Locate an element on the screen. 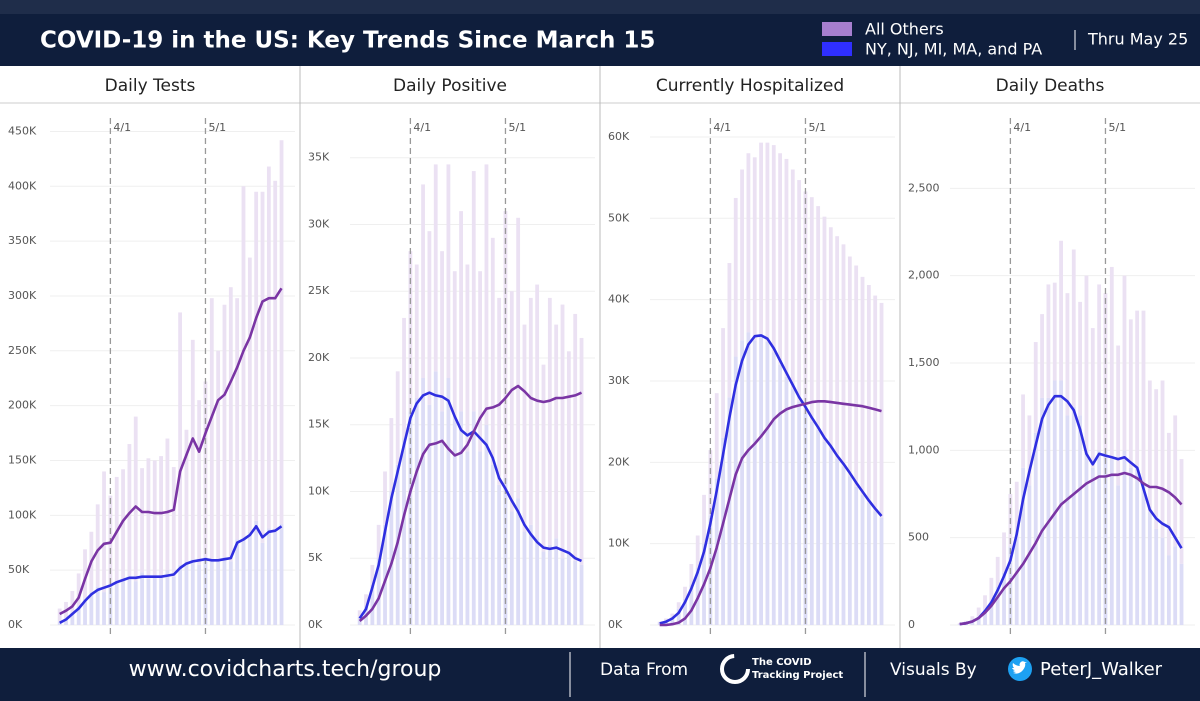 The image size is (1200, 701). y-tick-label: 1,000 is located at coordinates (924, 449).